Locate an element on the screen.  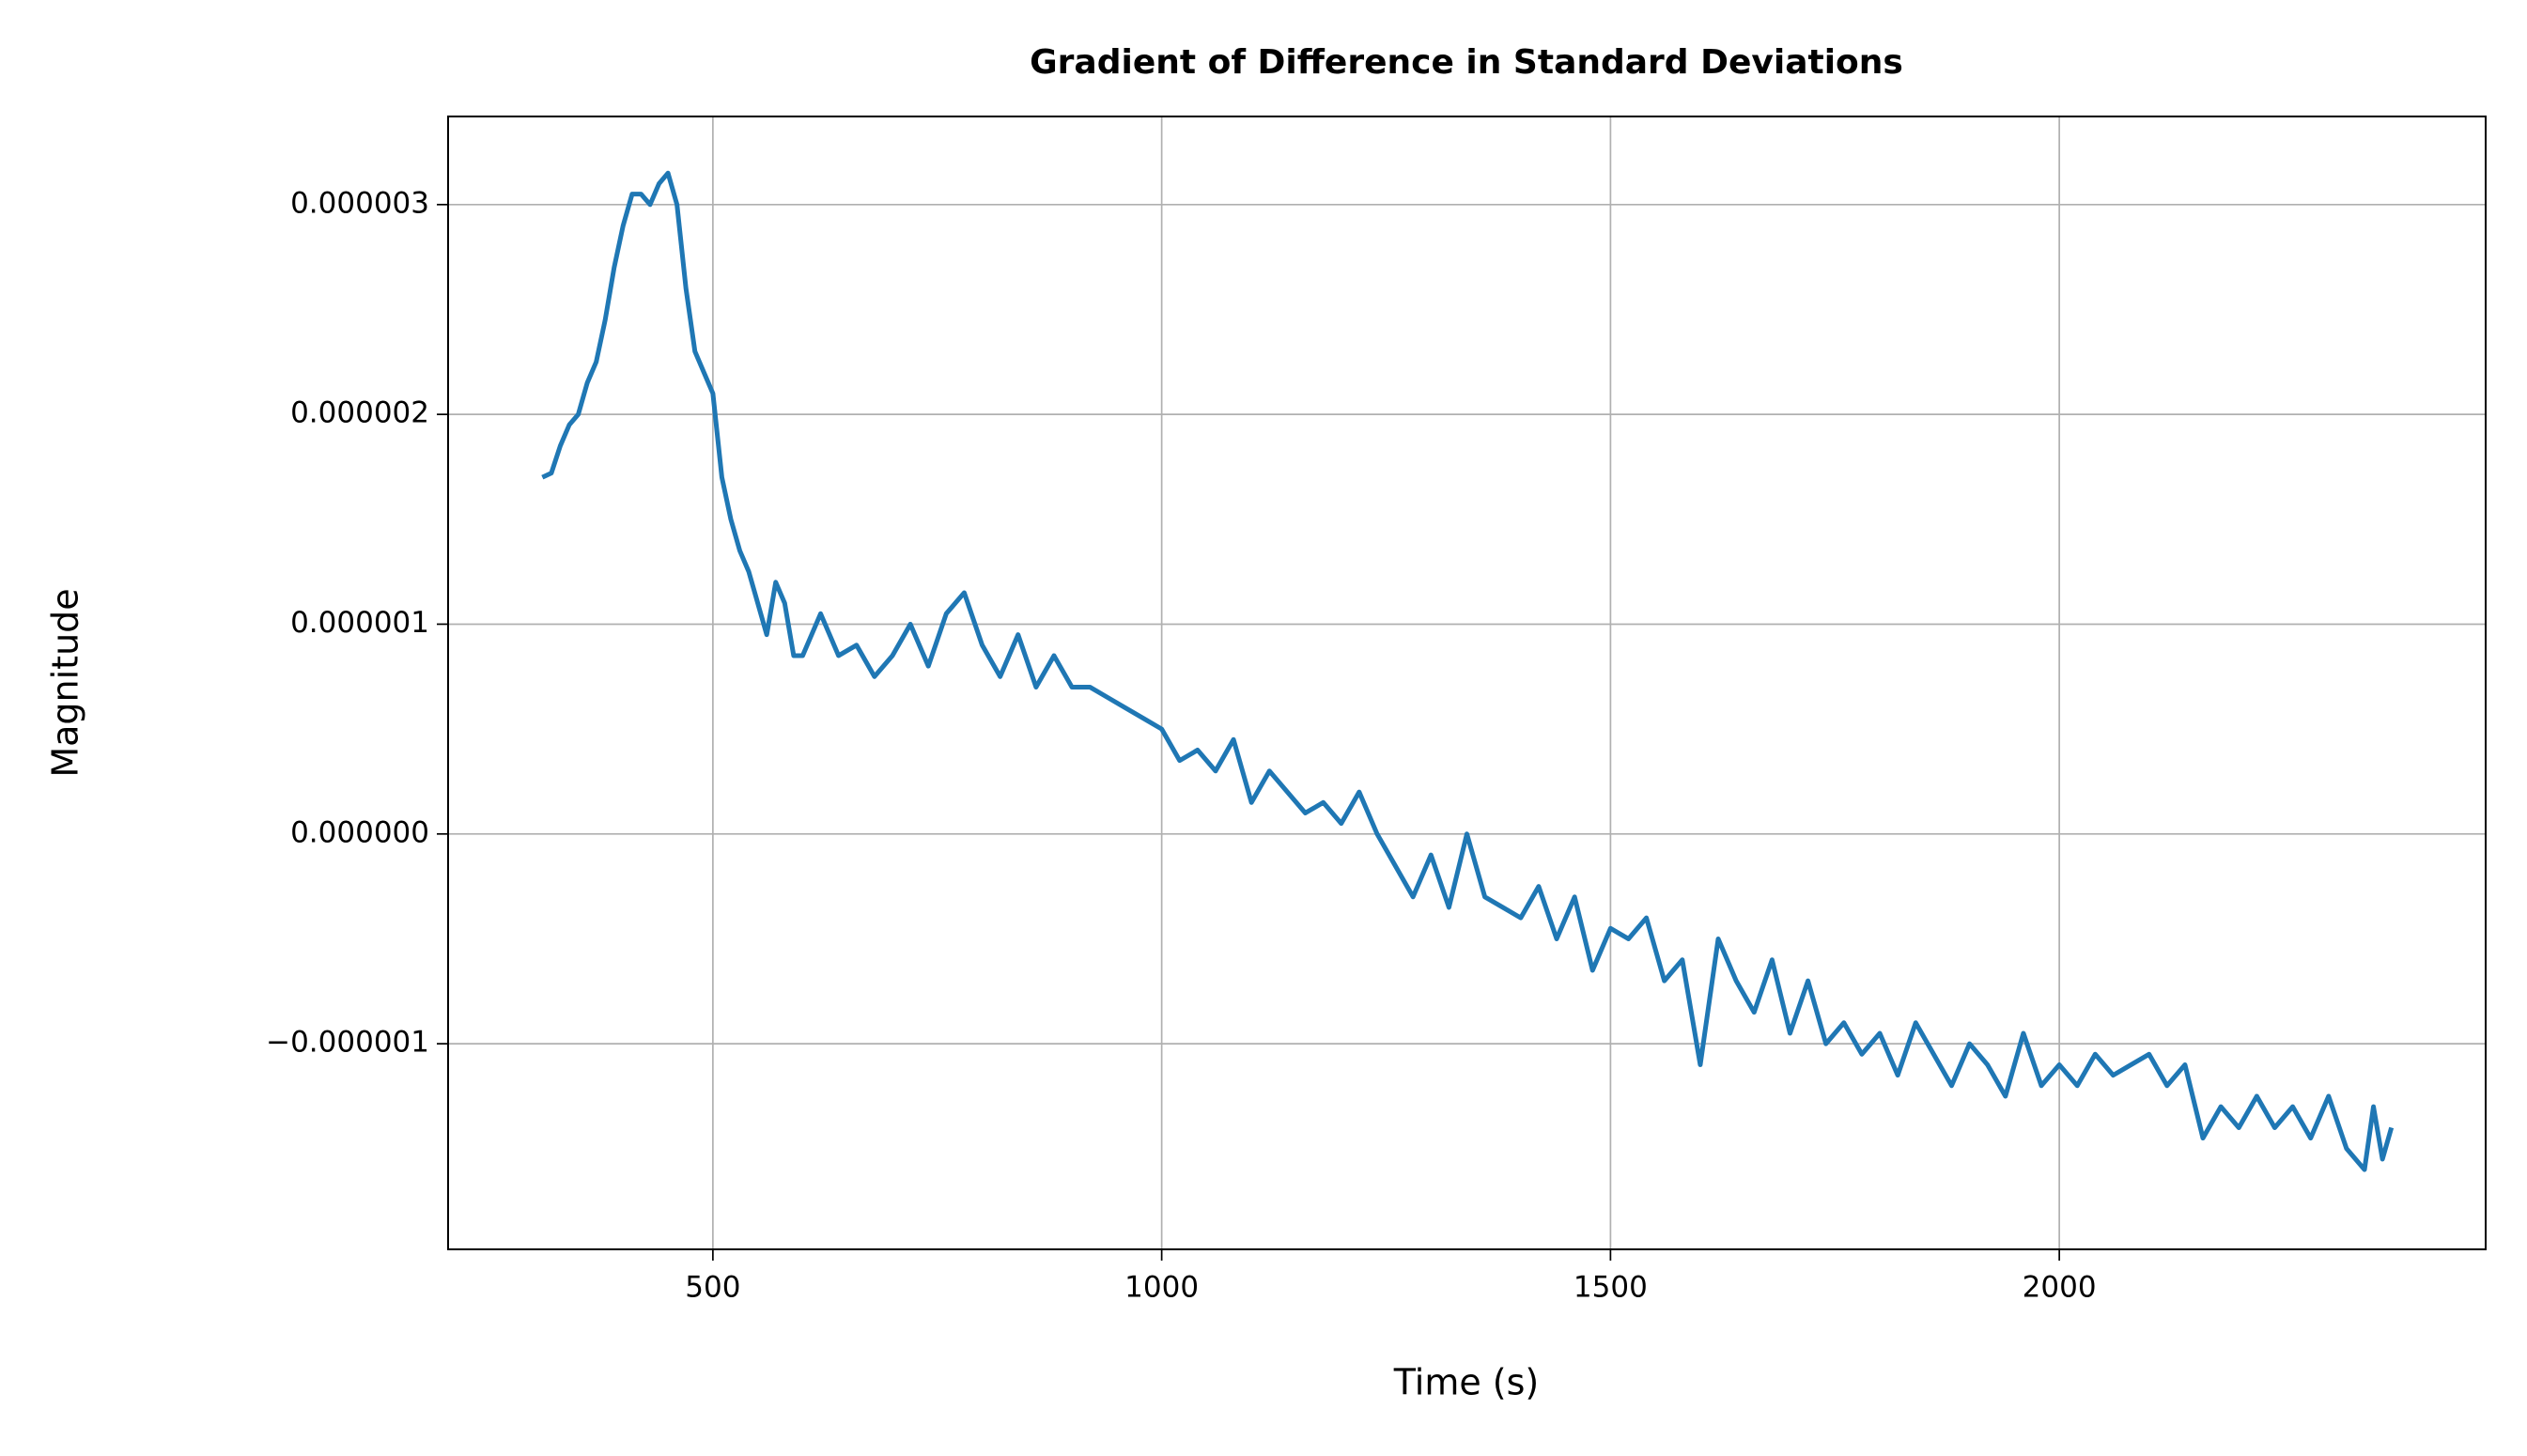
x-tick-label: 500 is located at coordinates (712, 1288).